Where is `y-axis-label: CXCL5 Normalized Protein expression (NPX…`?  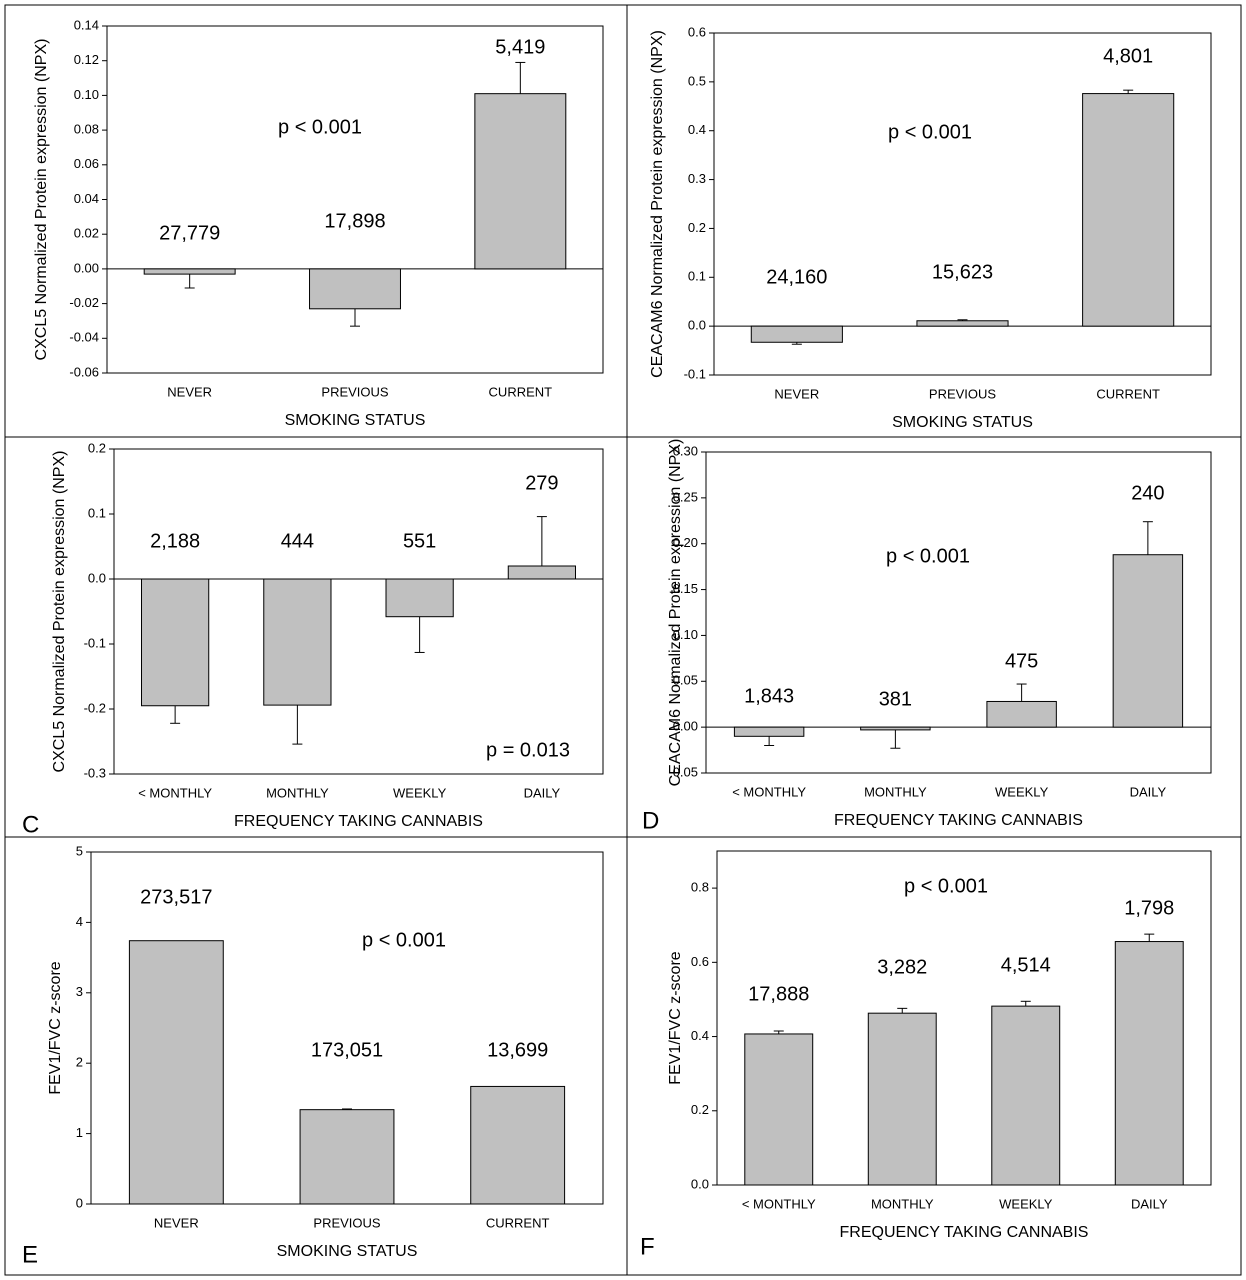
y-axis-label: CXCL5 Normalized Protein expression (NPX… is located at coordinates (59, 612).